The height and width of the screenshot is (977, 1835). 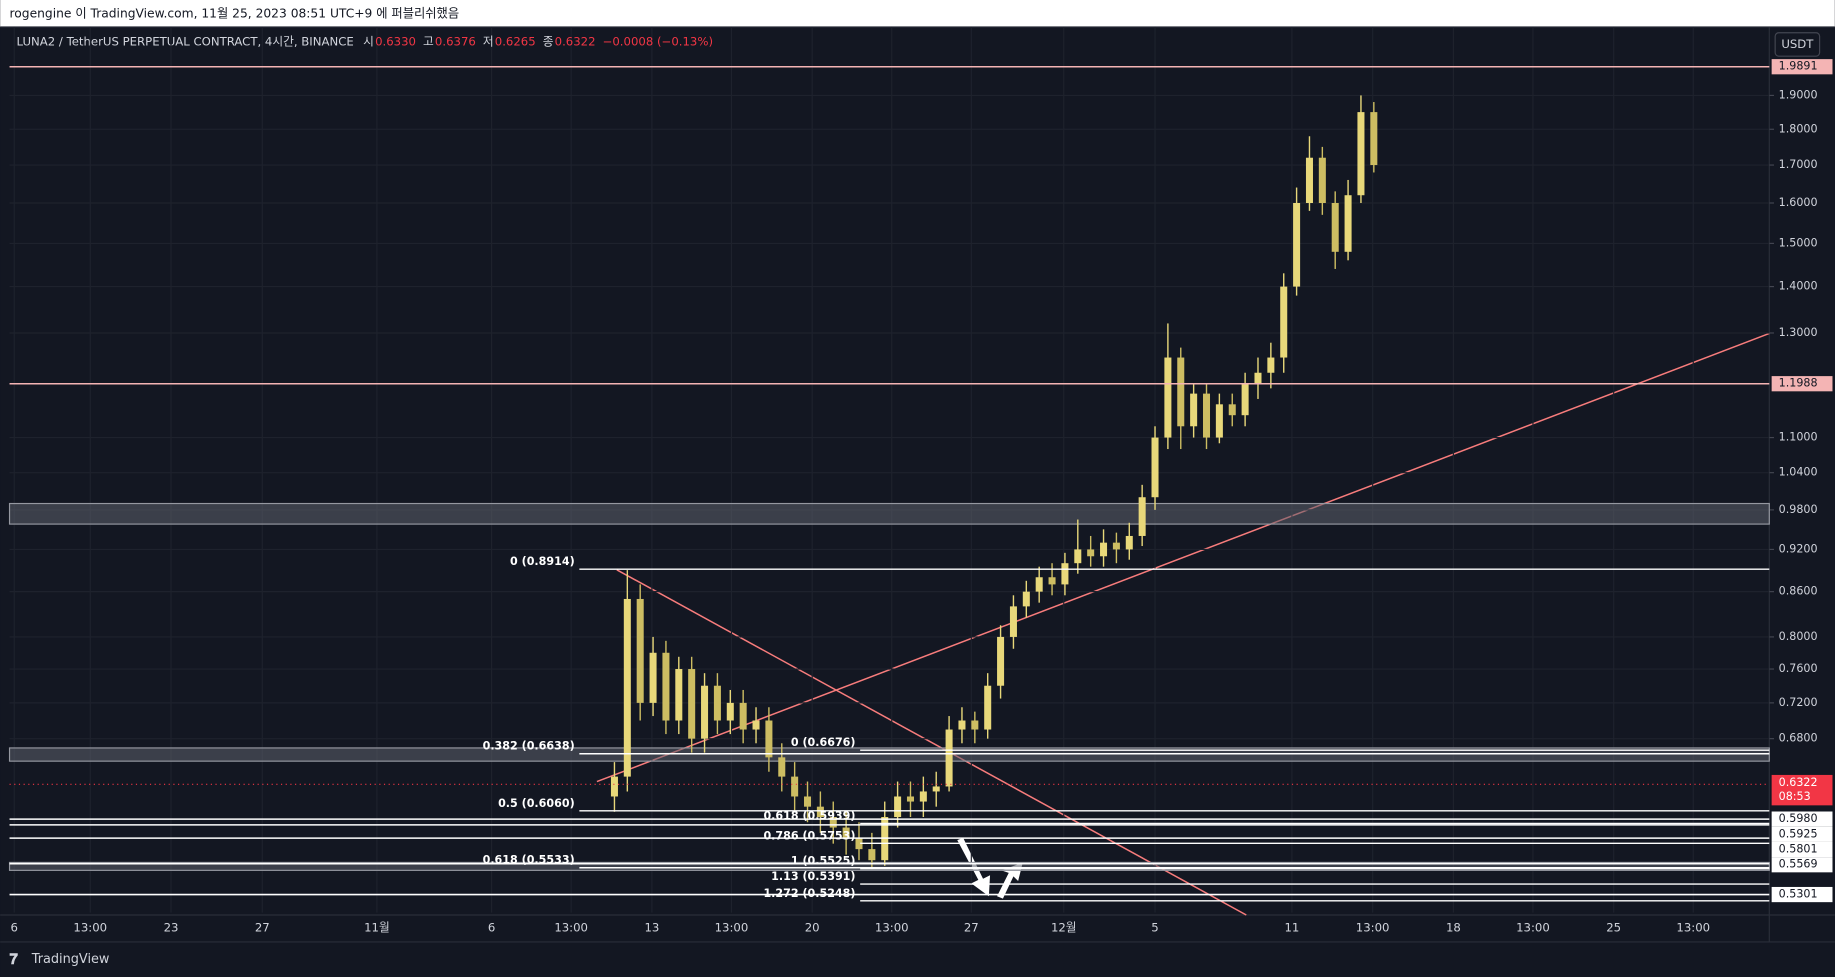 What do you see at coordinates (529, 860) in the screenshot?
I see `fib-label: 0.618 (0.5533)` at bounding box center [529, 860].